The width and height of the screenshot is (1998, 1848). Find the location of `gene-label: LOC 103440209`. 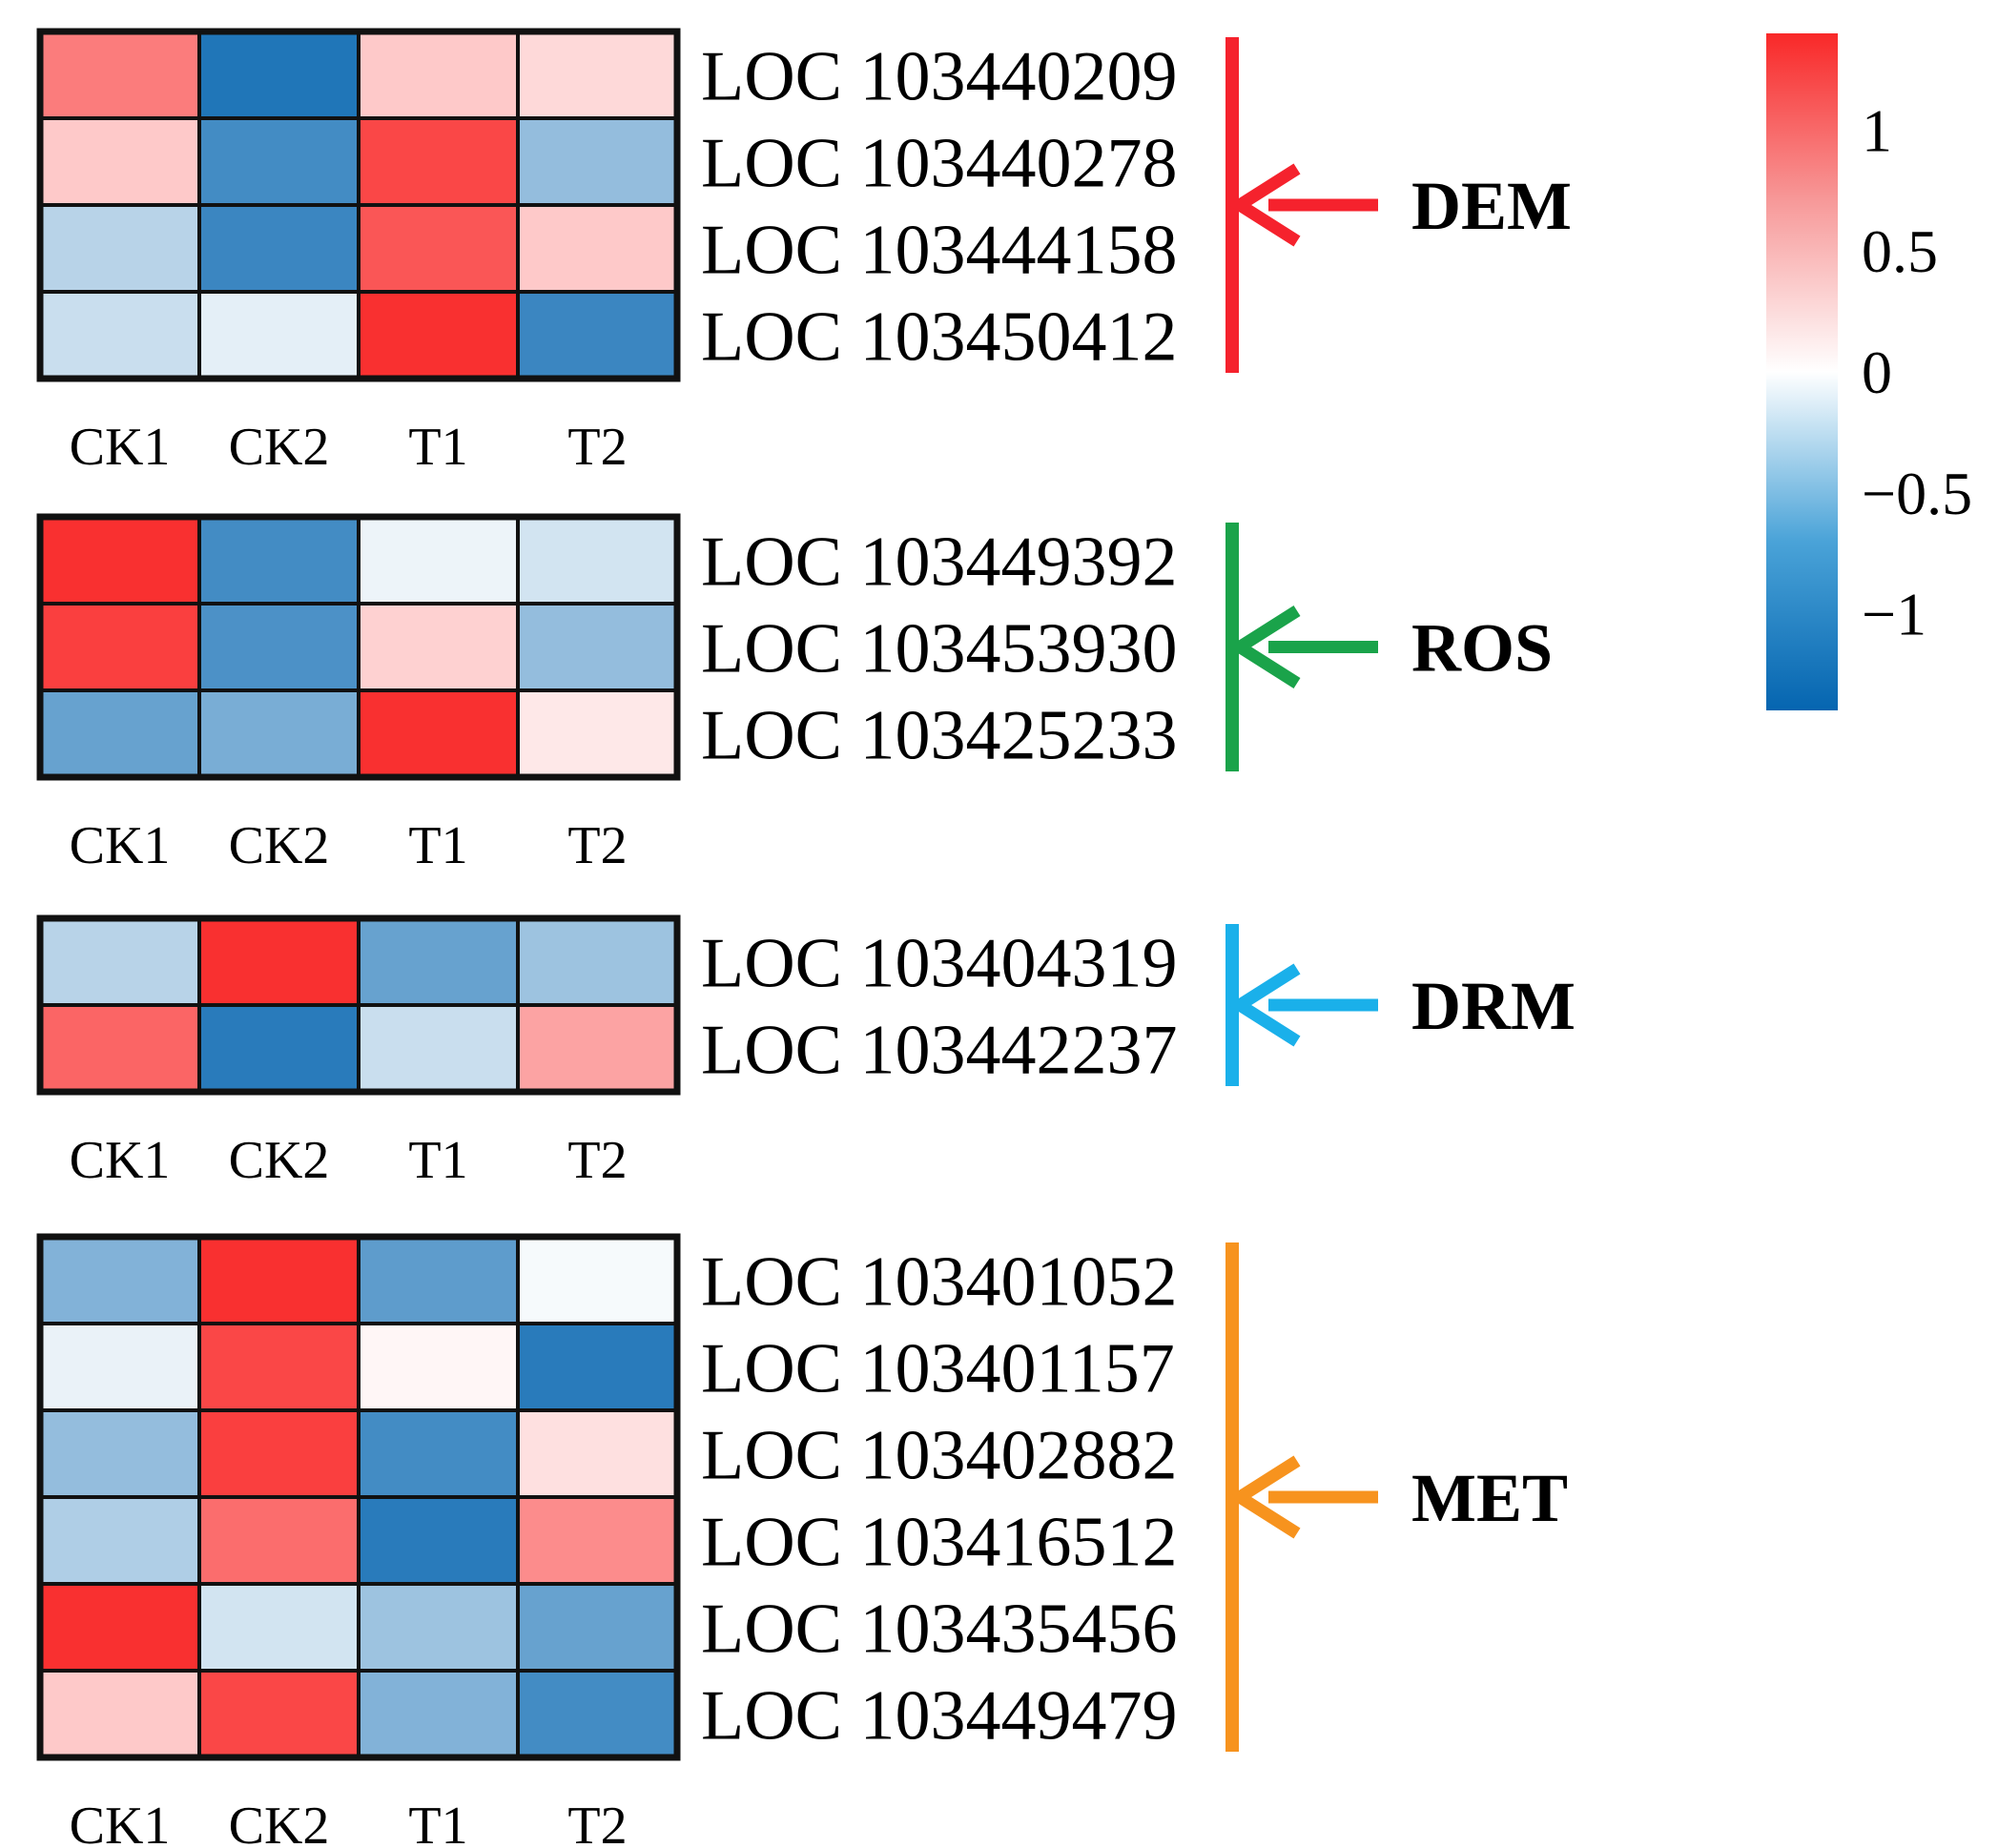

gene-label: LOC 103440209 is located at coordinates (939, 77).